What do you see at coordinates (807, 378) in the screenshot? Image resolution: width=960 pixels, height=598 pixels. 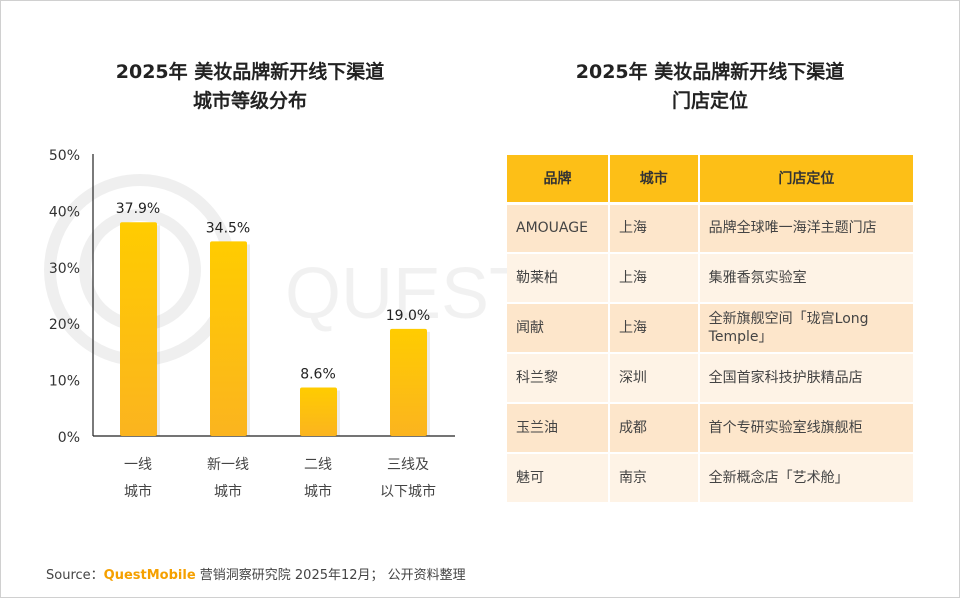 I see `positioning-cell: 全国首家科技护肤精品店` at bounding box center [807, 378].